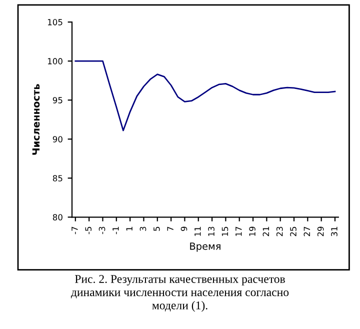 This screenshot has height=329, width=360. I want to click on x-tick-label: 31, so click(334, 231).